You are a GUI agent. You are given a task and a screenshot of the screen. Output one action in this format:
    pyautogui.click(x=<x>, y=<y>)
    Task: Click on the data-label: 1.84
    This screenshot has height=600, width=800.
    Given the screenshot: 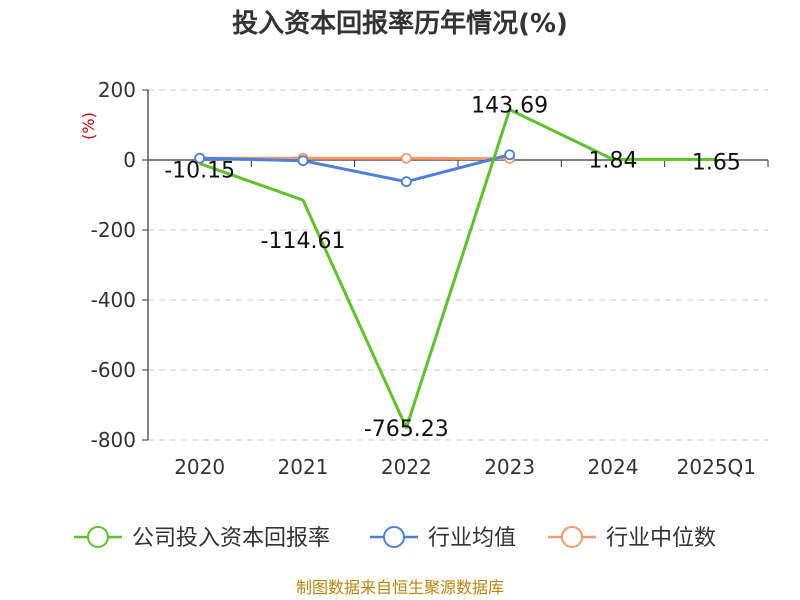 What is the action you would take?
    pyautogui.click(x=613, y=160)
    